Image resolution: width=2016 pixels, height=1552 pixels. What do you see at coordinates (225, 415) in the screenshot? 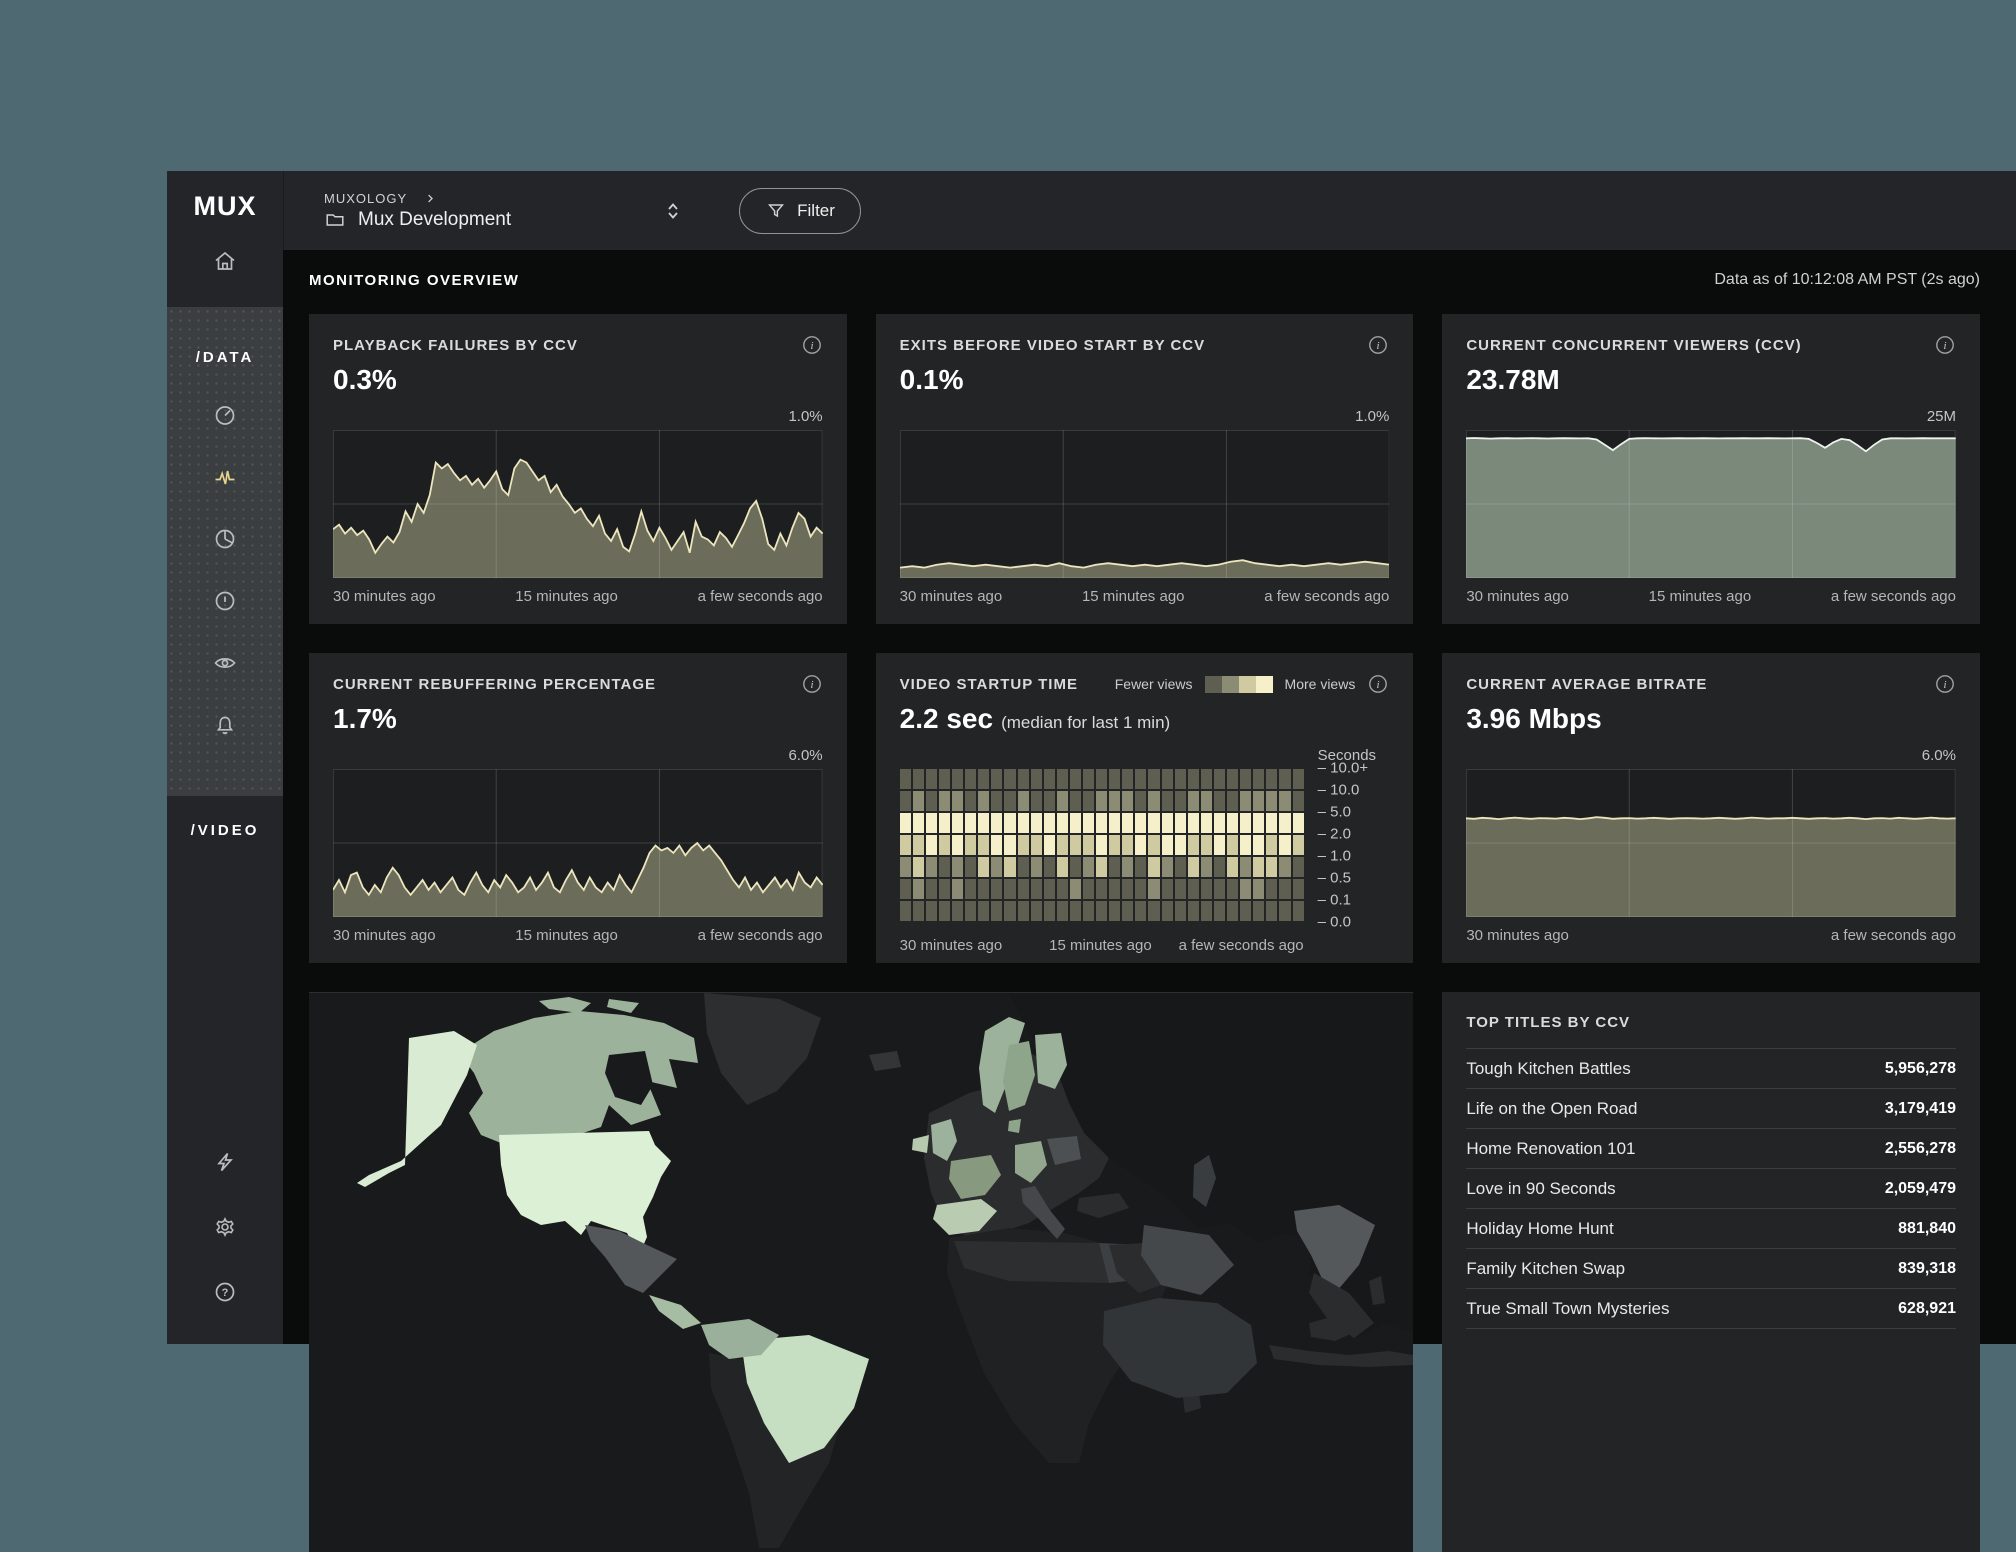
I see `gauge-icon` at bounding box center [225, 415].